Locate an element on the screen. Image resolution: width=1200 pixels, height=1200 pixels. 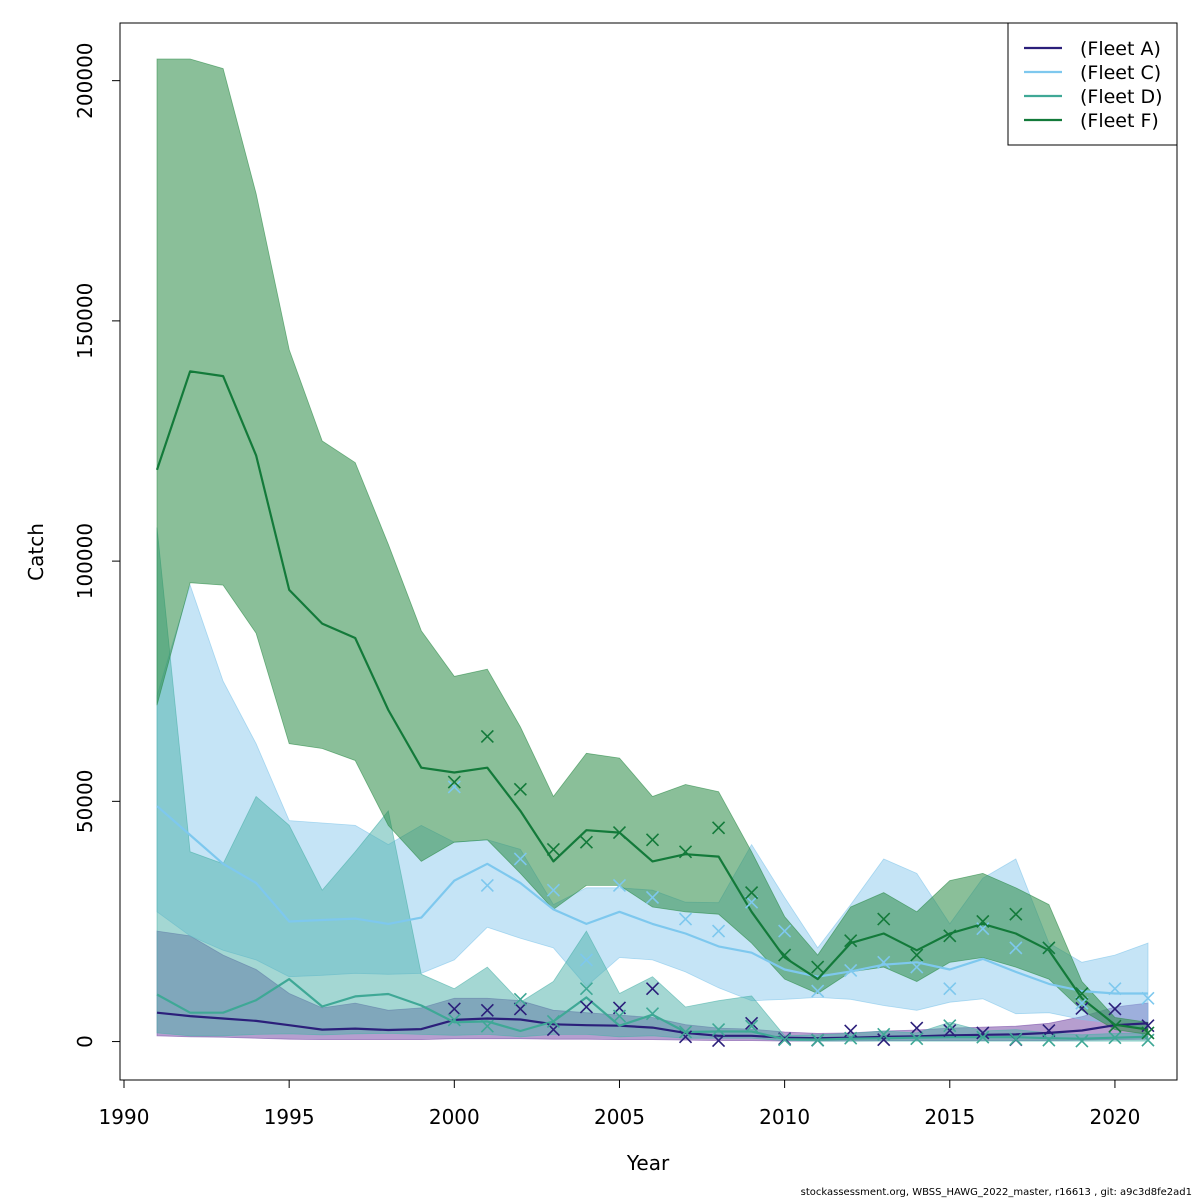
y-tick-label: 200000 is located at coordinates (85, 80).